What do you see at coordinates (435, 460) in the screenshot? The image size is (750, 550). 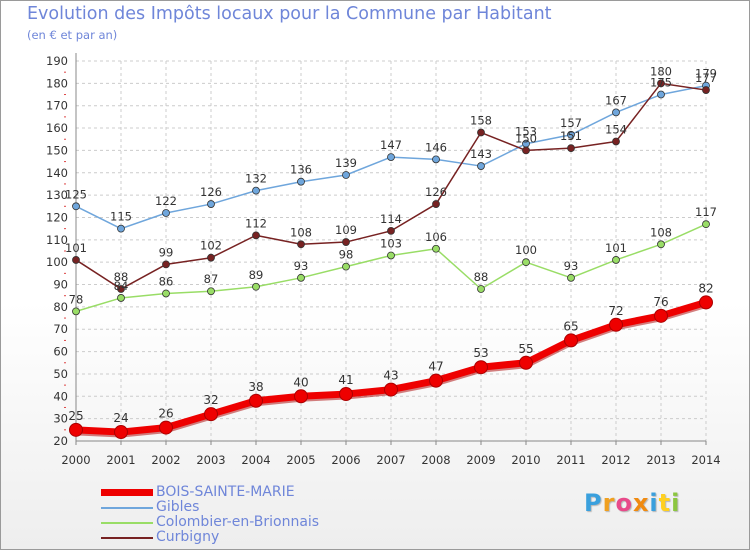 I see `x-tick-label: 2008` at bounding box center [435, 460].